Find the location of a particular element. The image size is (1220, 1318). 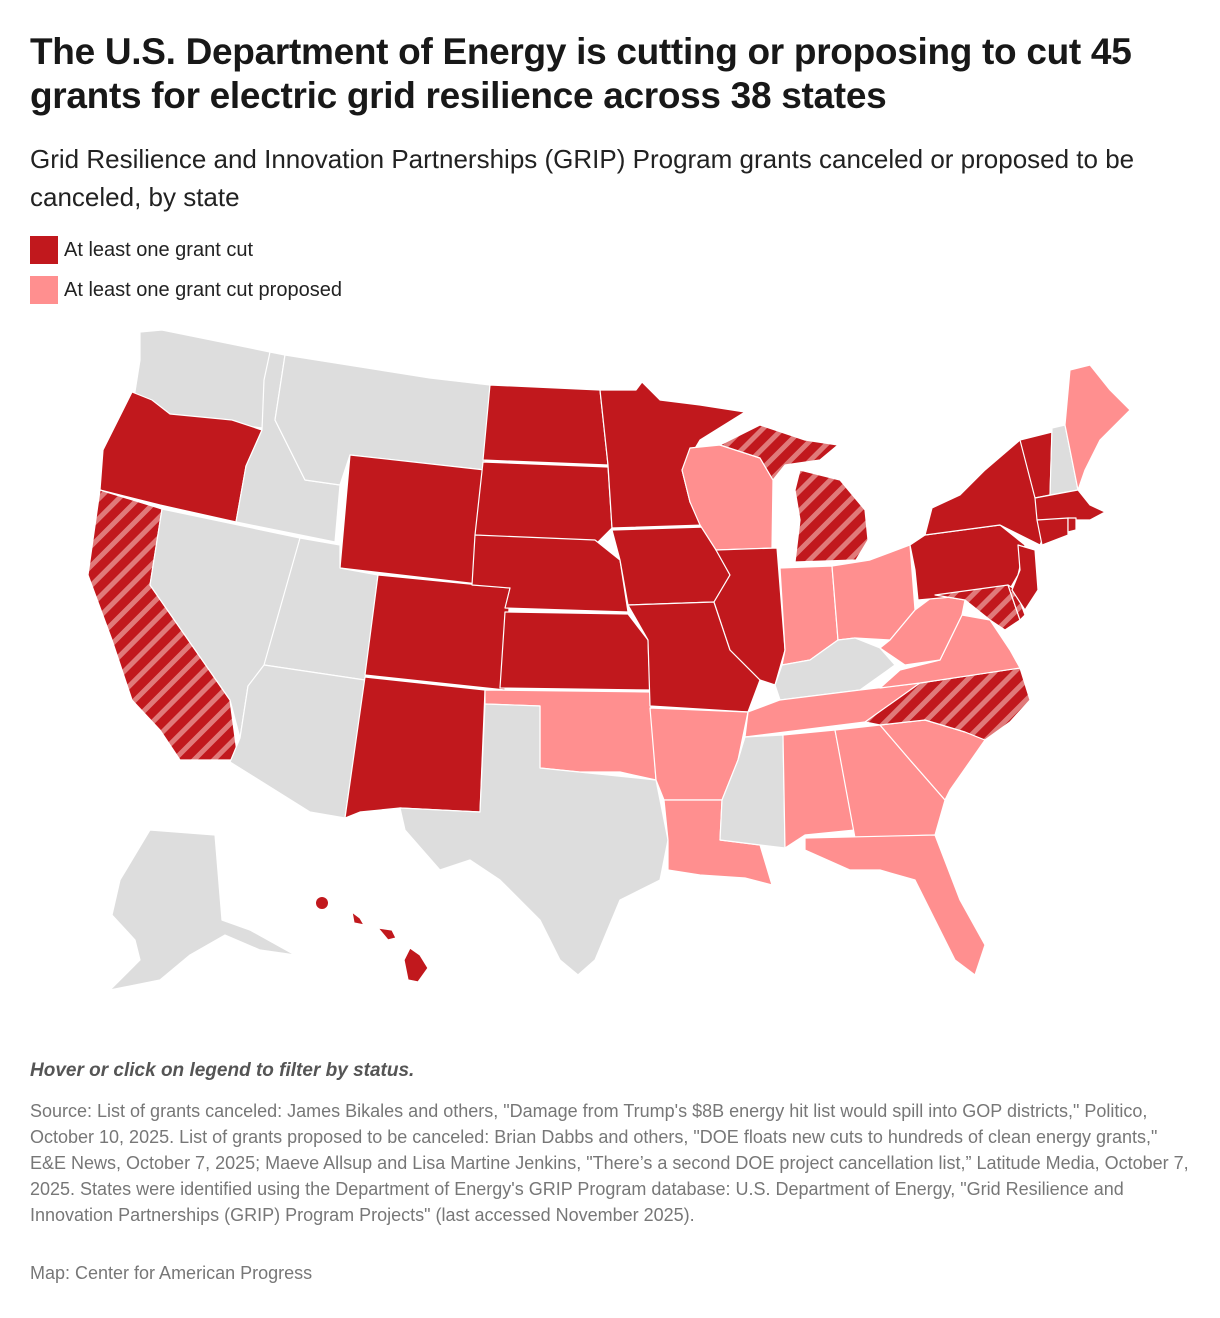

legend-swatch-cut is located at coordinates (44, 250).